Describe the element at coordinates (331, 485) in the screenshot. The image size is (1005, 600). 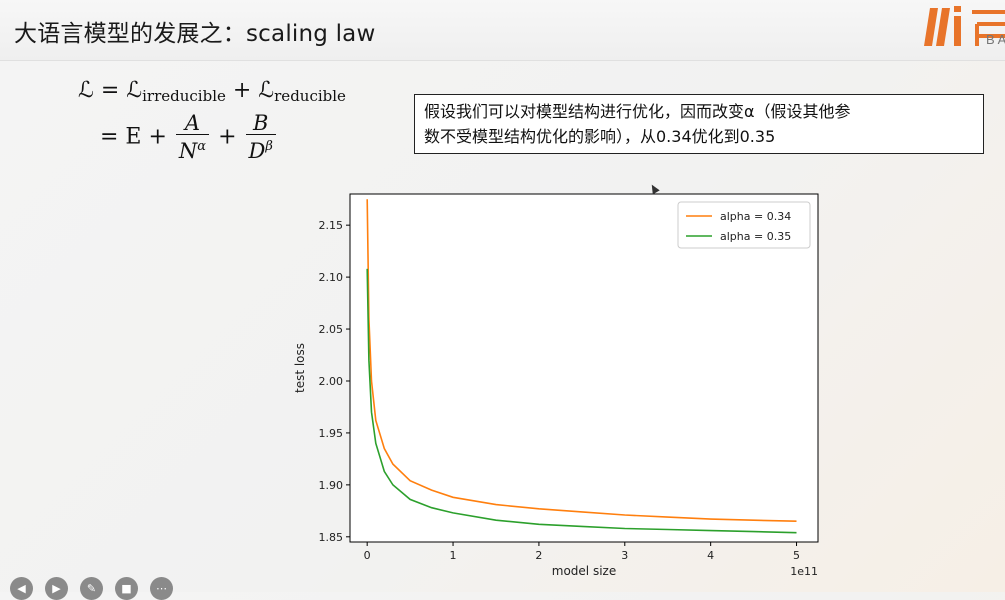
I see `y-tick-label: 1.90` at that location.